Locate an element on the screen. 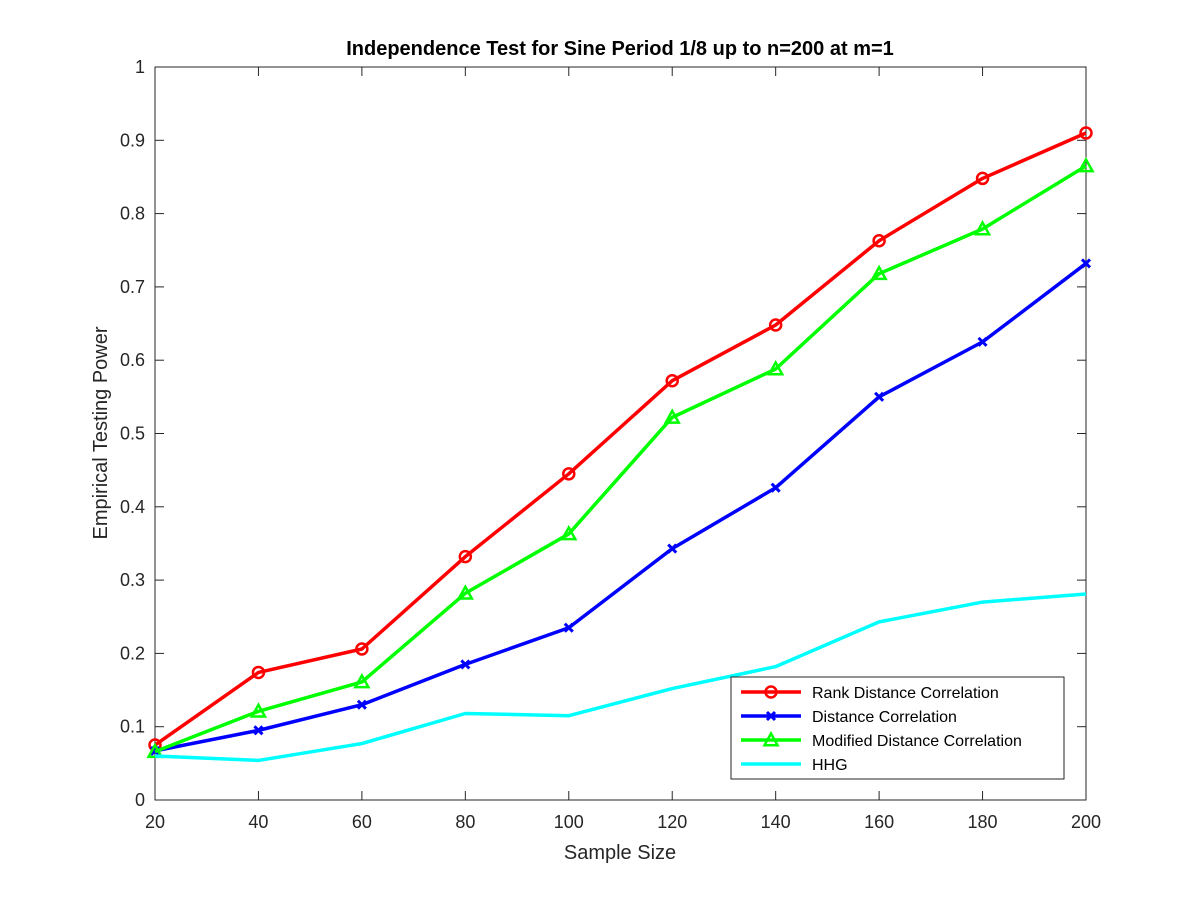 The height and width of the screenshot is (900, 1200). x-axis-label: Sample Size is located at coordinates (620, 853).